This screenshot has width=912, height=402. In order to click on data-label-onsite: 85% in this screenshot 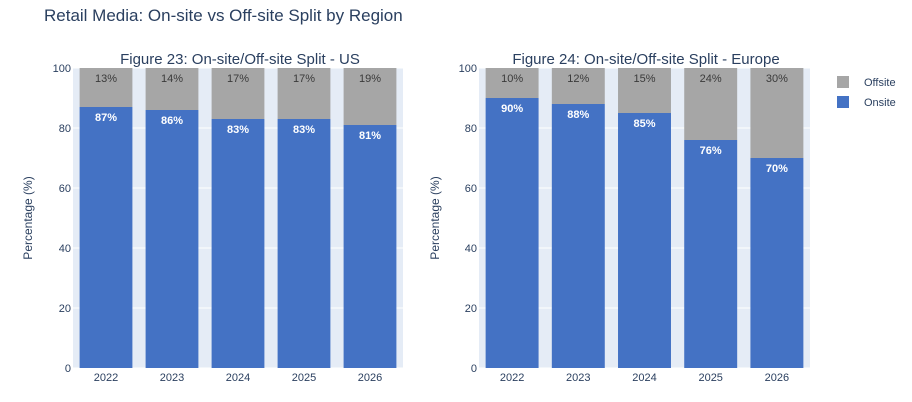, I will do `click(644, 124)`.